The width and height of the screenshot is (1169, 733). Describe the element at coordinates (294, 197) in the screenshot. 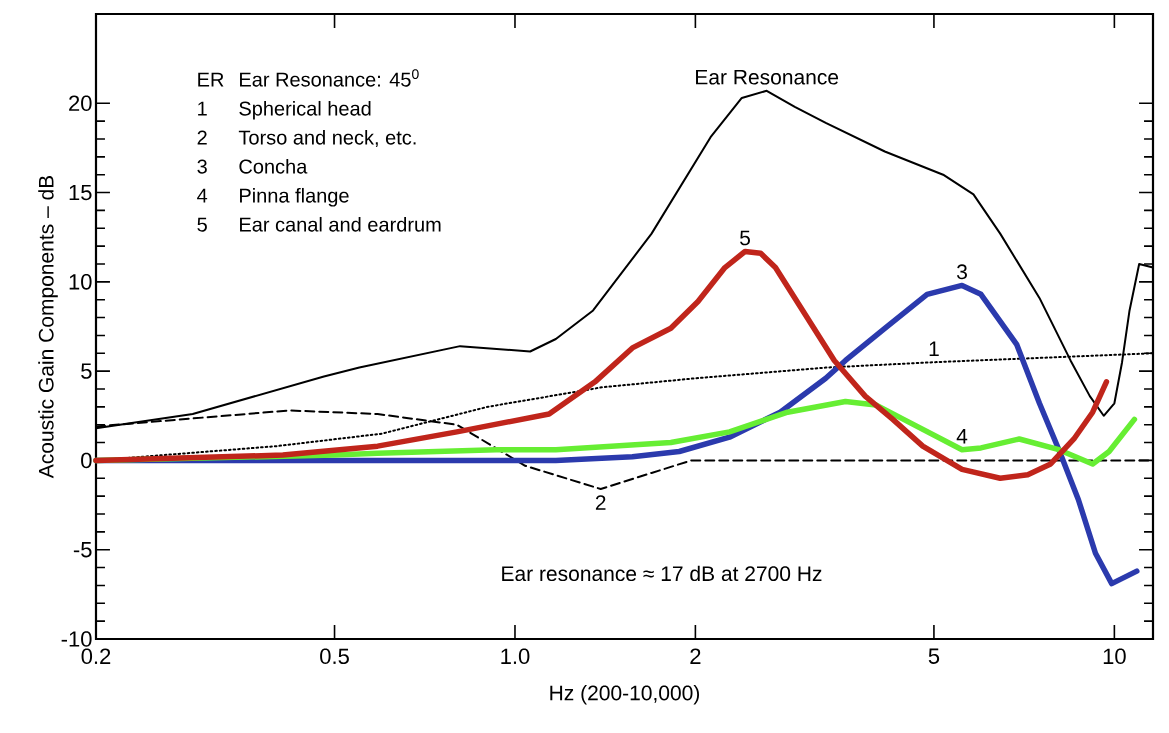

I see `annotation: Pinna flange` at that location.